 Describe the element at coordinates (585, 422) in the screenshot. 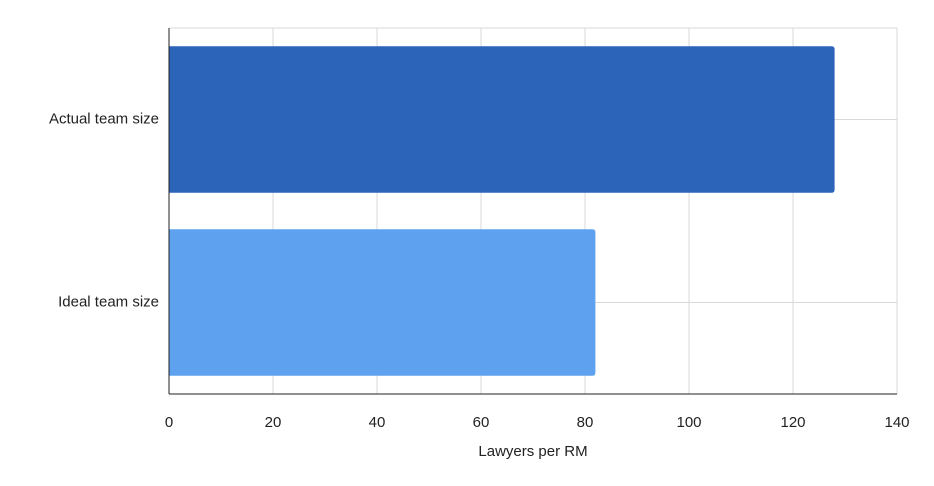

I see `x-tick-label: 80` at that location.